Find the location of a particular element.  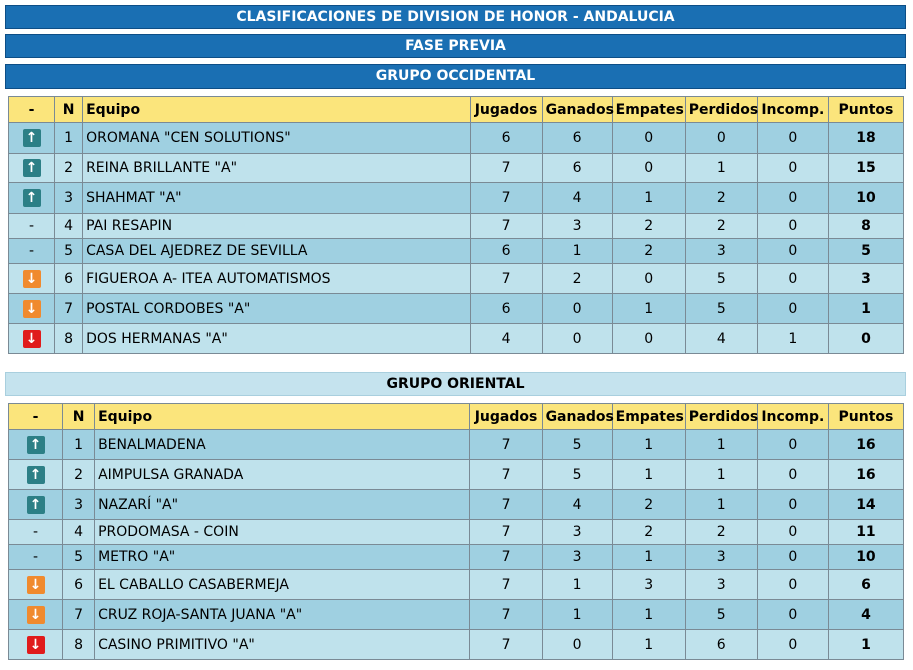

points-cell: 5 is located at coordinates (866, 251).